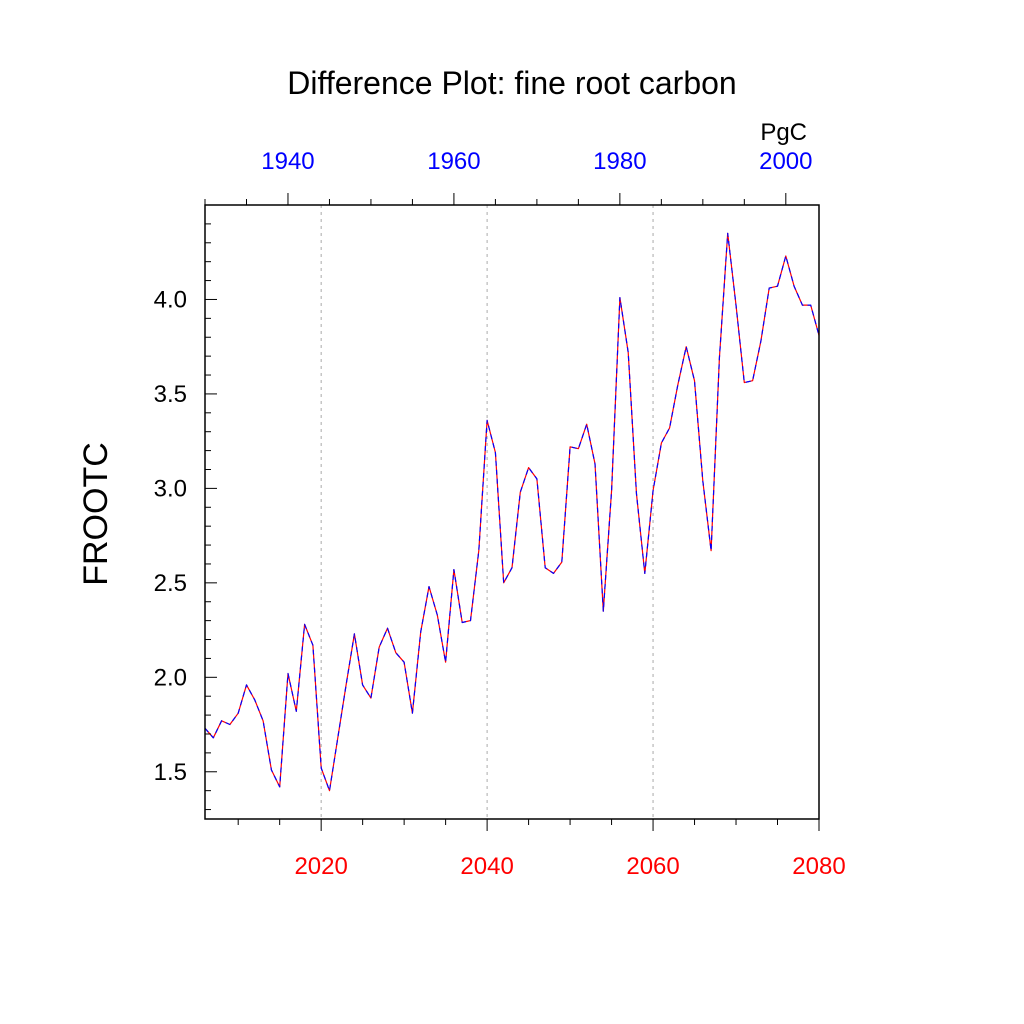  I want to click on x-top-tick-label: 1980, so click(619, 161).